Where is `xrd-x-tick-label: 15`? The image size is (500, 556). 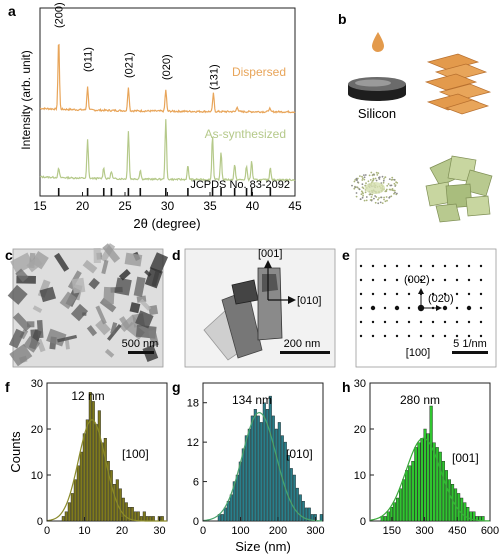
xrd-x-tick-label: 15 is located at coordinates (40, 206).